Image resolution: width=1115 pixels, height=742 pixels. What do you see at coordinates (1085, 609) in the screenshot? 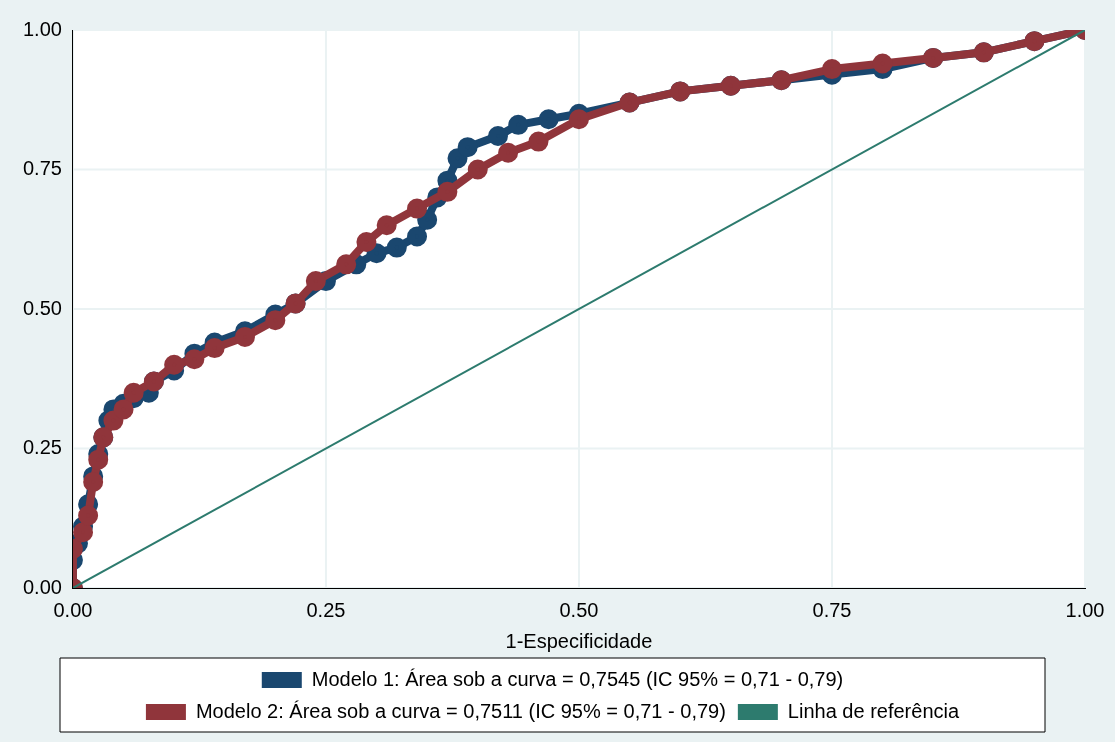
I see `x-tick-label: 1.00` at bounding box center [1085, 609].